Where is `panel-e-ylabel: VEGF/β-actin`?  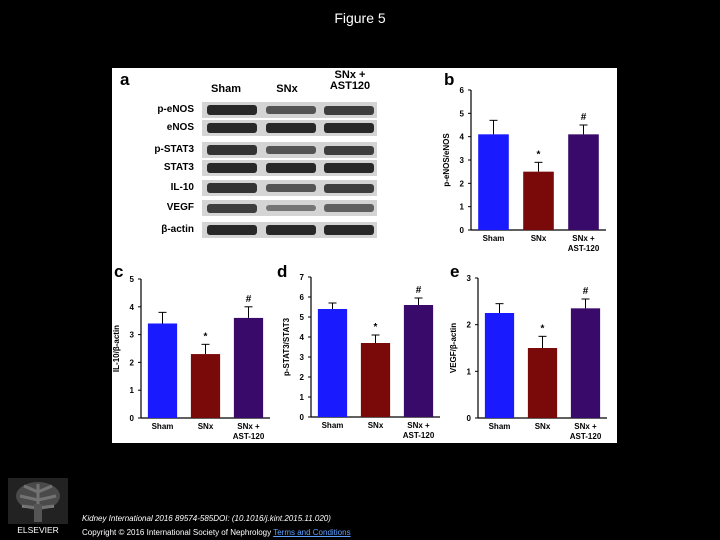 panel-e-ylabel: VEGF/β-actin is located at coordinates (453, 348).